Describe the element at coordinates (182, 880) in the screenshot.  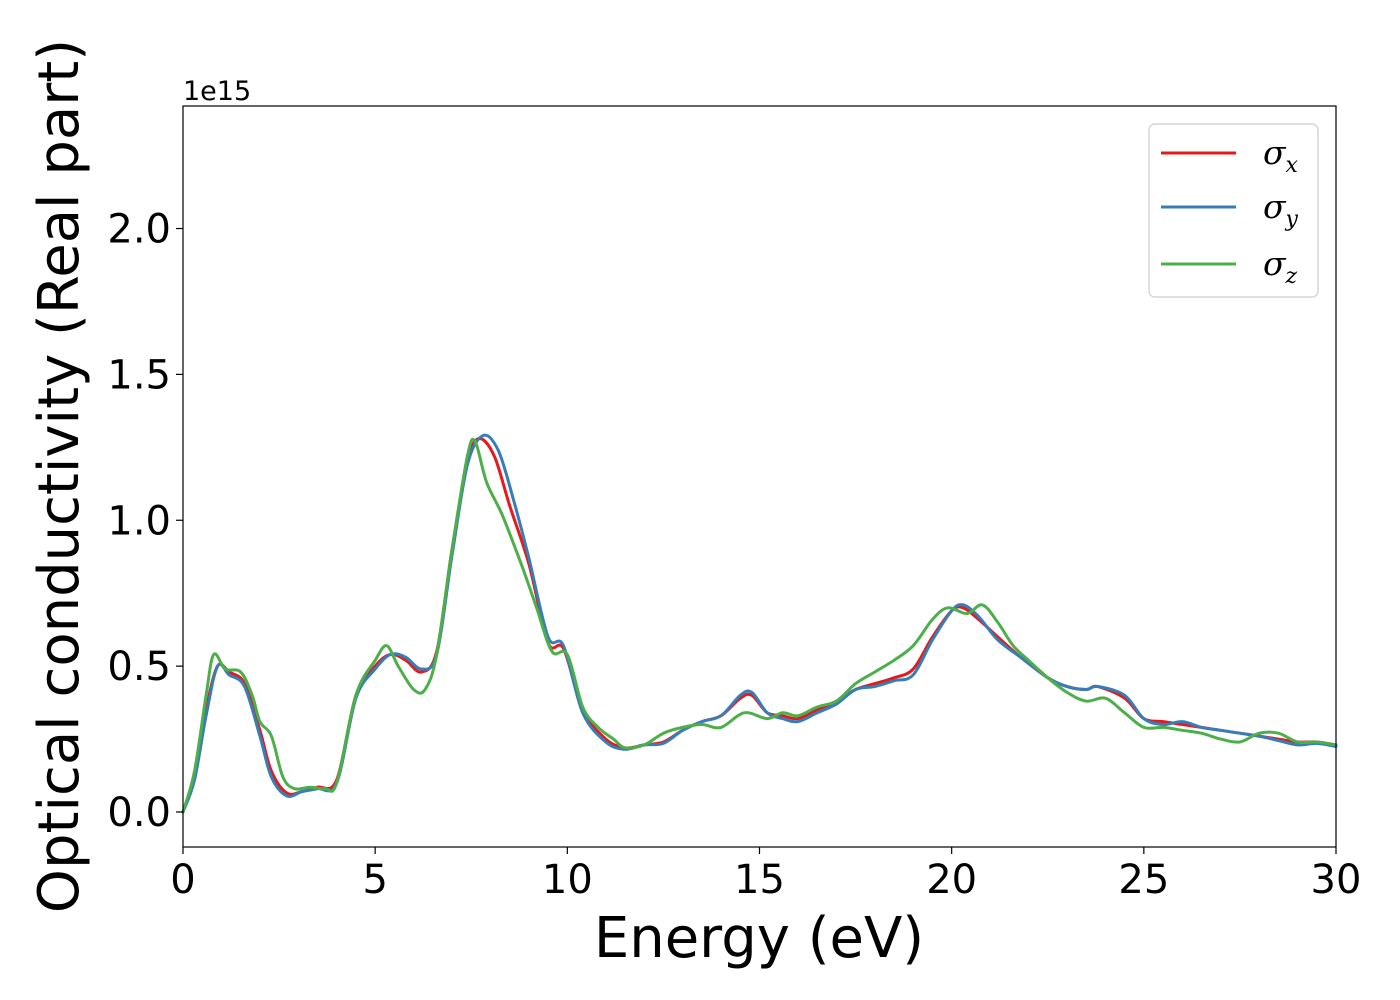
I see `x-tick-label: 0` at that location.